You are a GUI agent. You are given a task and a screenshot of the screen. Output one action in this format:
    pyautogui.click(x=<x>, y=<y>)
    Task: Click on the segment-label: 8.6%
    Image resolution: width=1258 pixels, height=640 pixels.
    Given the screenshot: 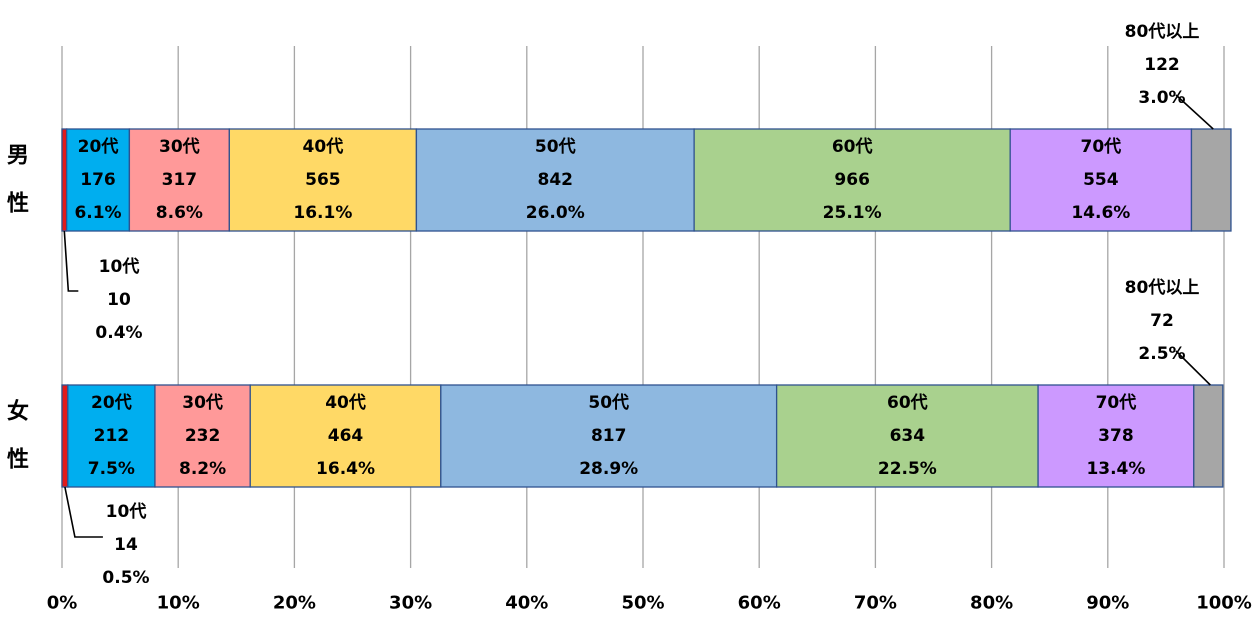 What is the action you would take?
    pyautogui.click(x=179, y=213)
    